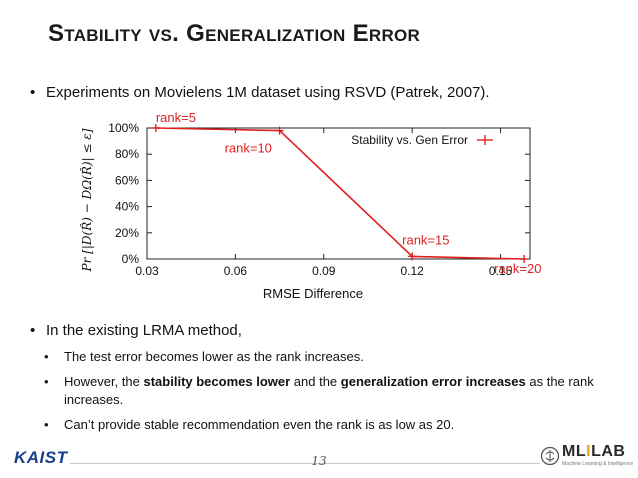  Describe the element at coordinates (147, 271) in the screenshot. I see `x-tick-label: 0.03` at that location.